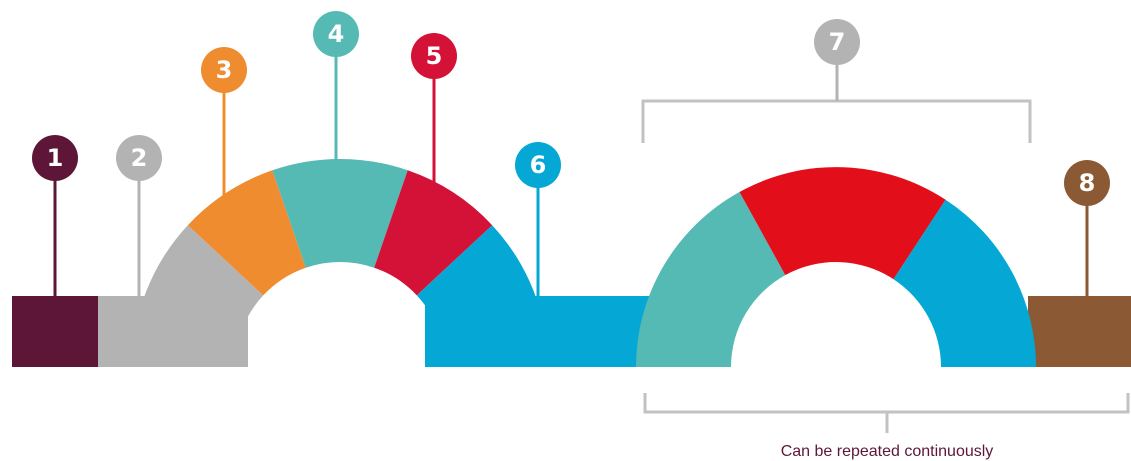  I want to click on marker-2-label: 2, so click(139, 158).